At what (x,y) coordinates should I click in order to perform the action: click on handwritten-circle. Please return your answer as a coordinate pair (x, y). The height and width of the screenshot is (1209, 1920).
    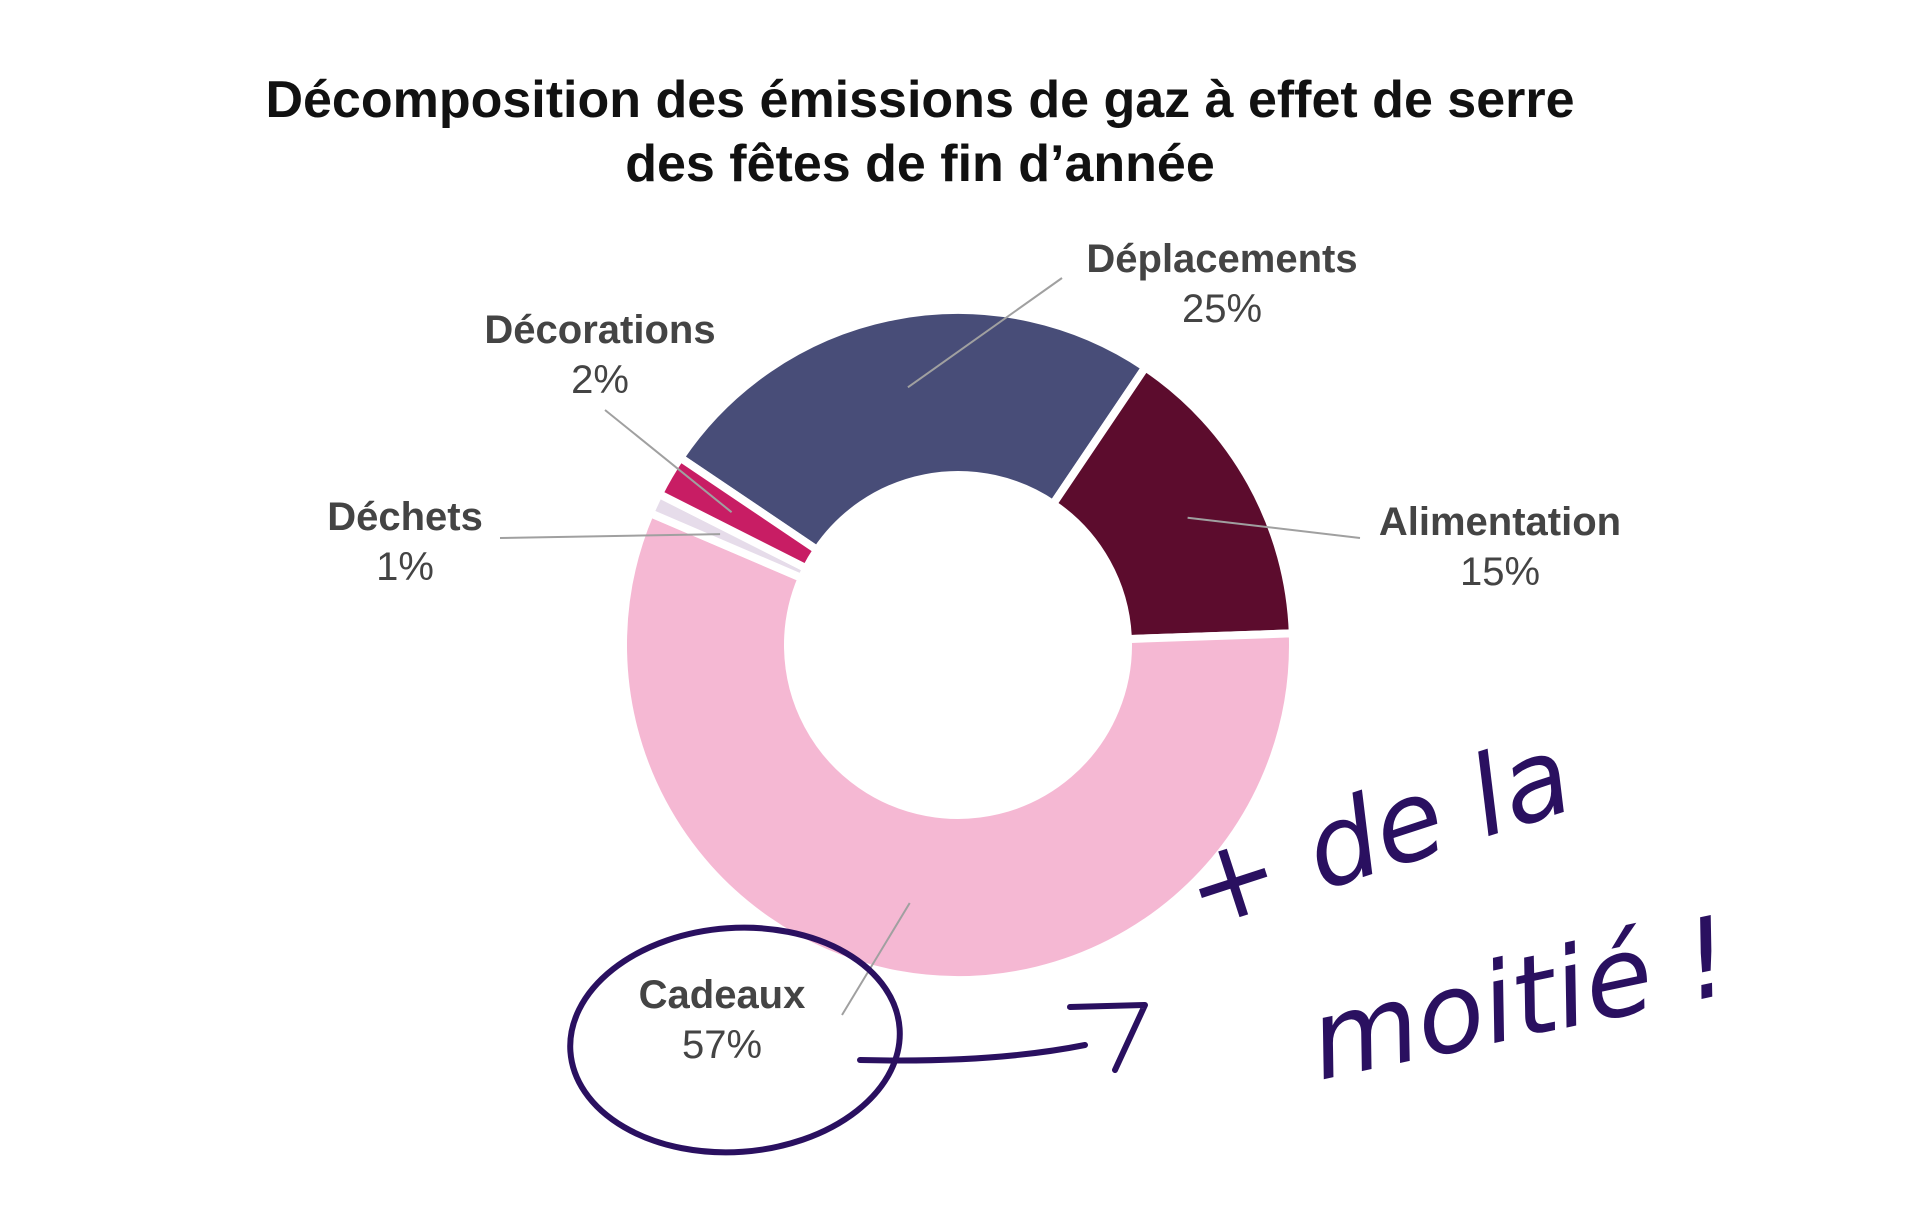
    Looking at the image, I should click on (735, 1040).